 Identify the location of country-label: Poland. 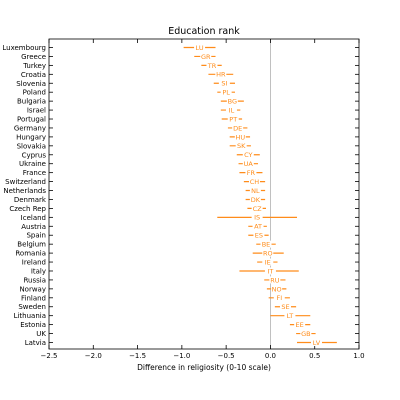
(34, 93).